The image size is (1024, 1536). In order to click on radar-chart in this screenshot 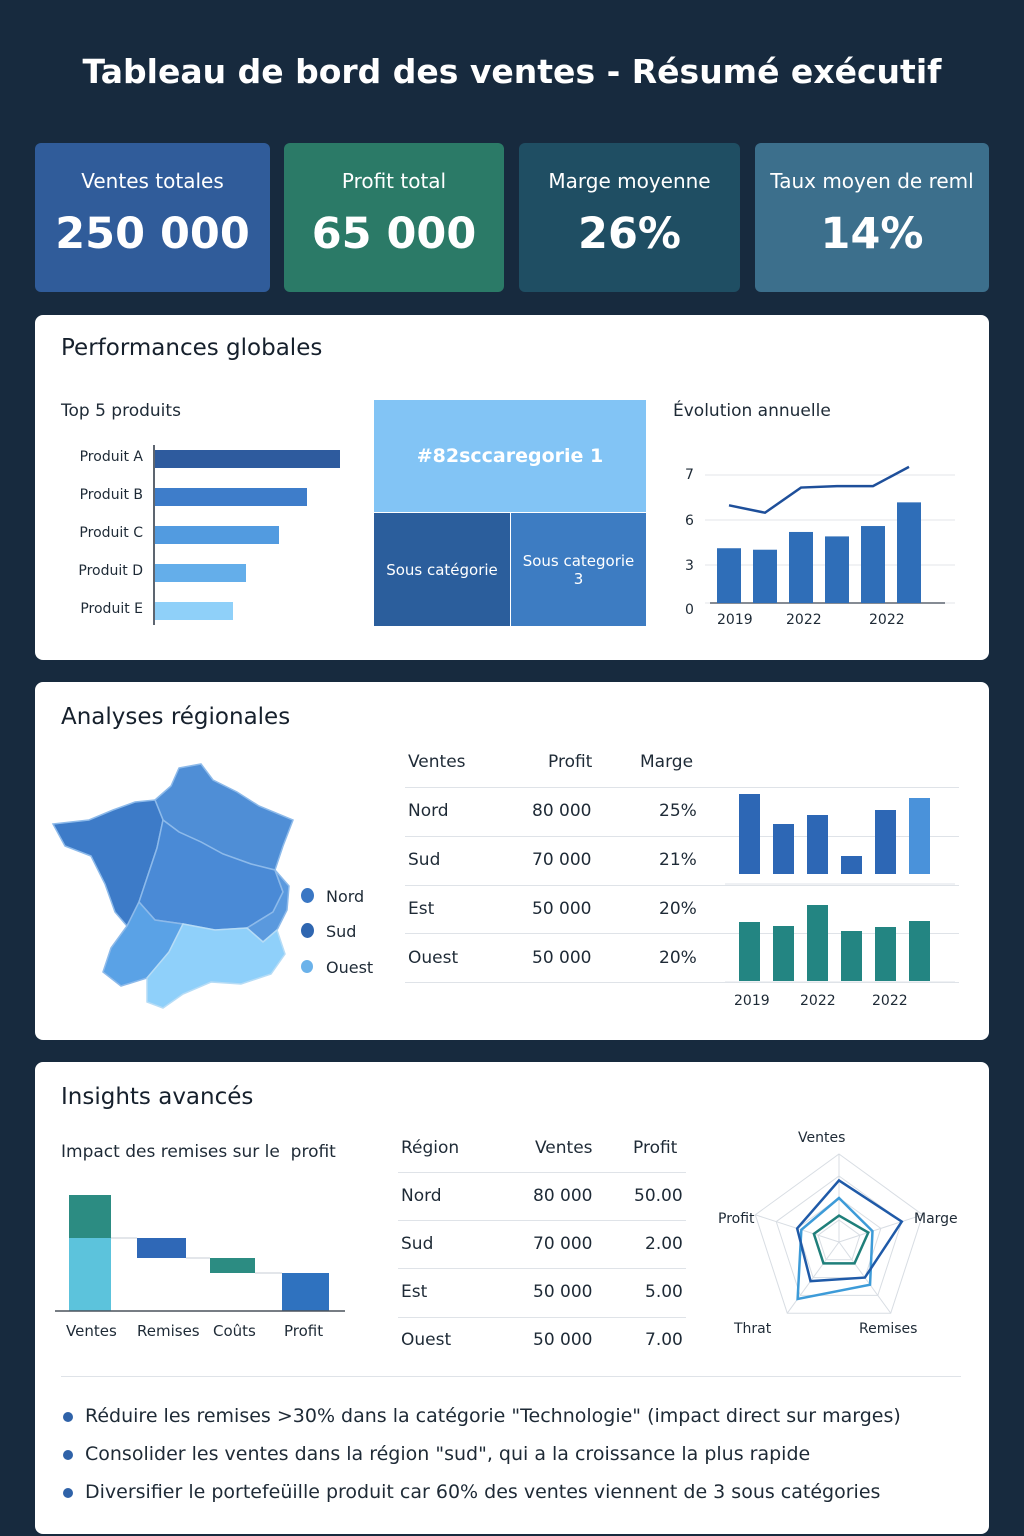, I will do `click(839, 1233)`.